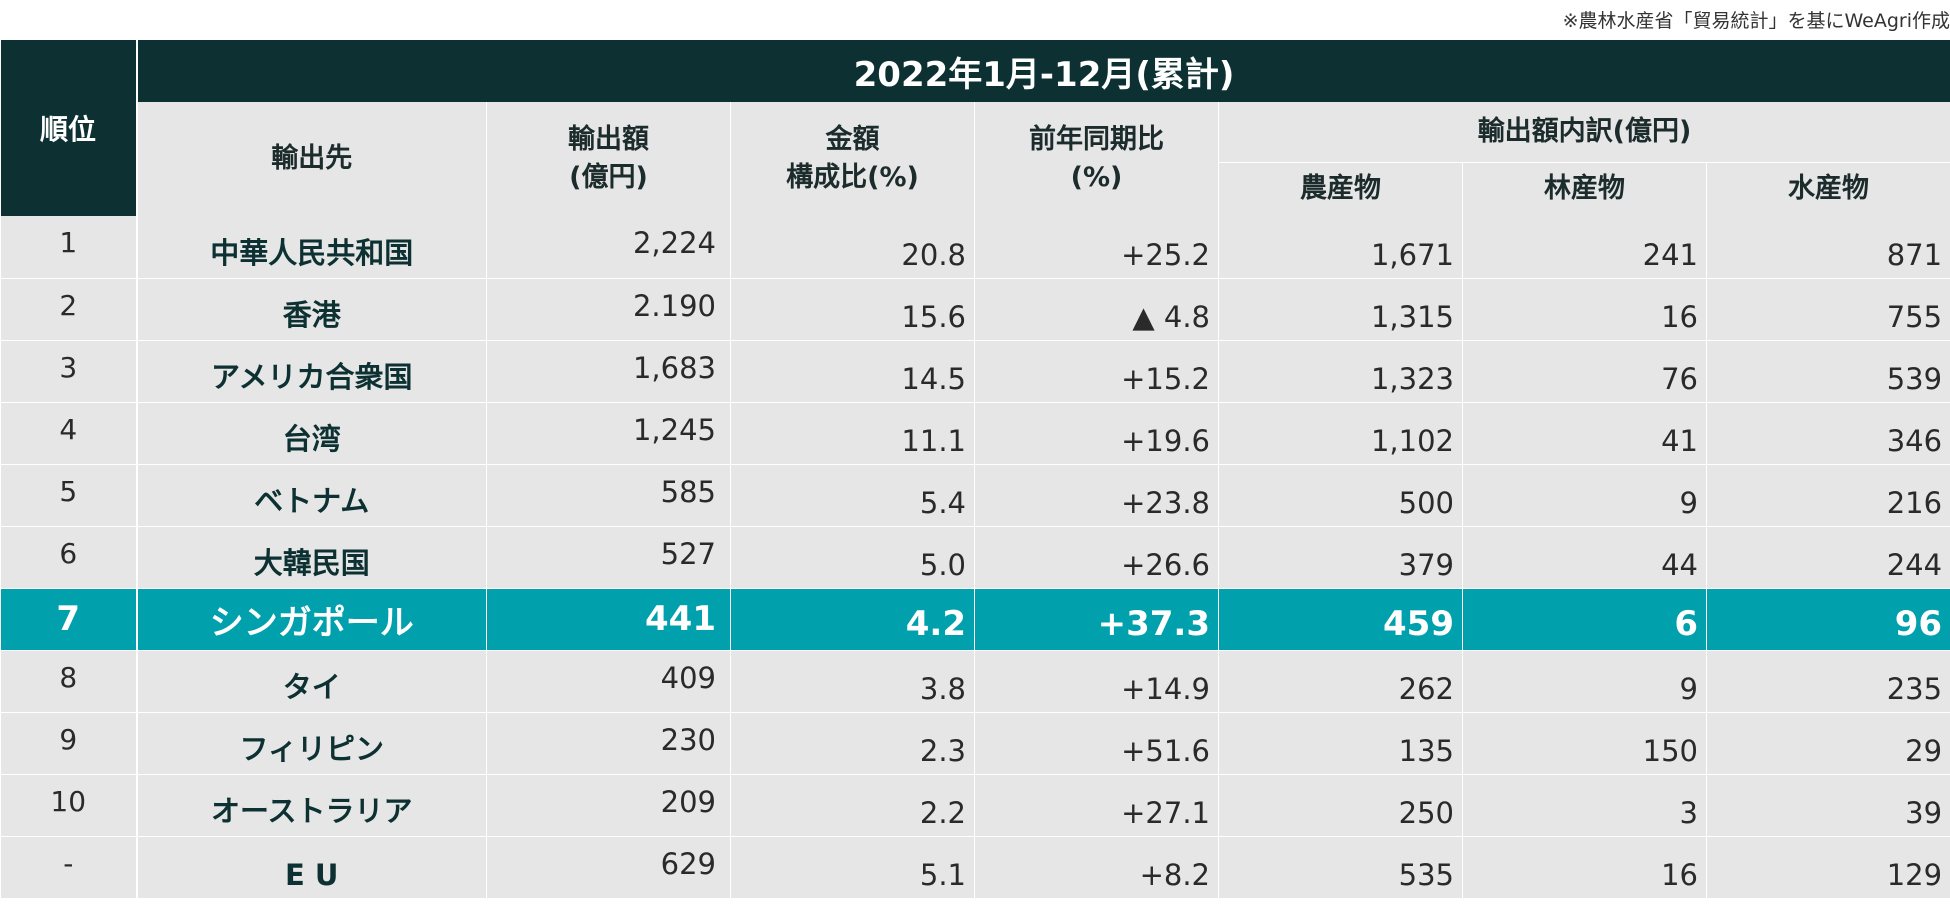  What do you see at coordinates (608, 139) in the screenshot?
I see `header-export-value-line1: 輸出額` at bounding box center [608, 139].